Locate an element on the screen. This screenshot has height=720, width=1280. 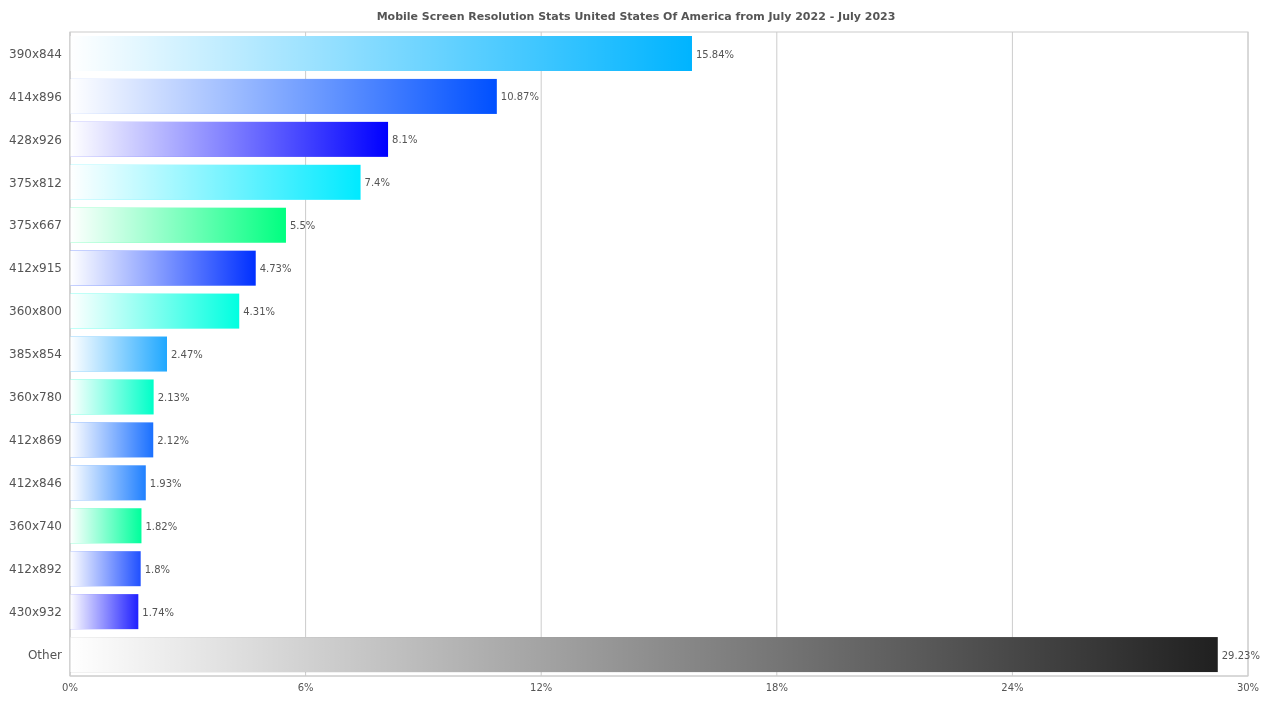
data-label: 2.47% is located at coordinates (186, 355).